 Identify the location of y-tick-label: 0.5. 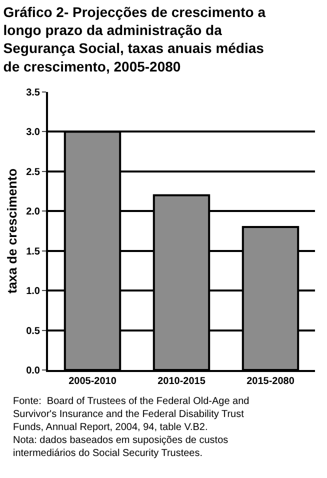
(33, 331).